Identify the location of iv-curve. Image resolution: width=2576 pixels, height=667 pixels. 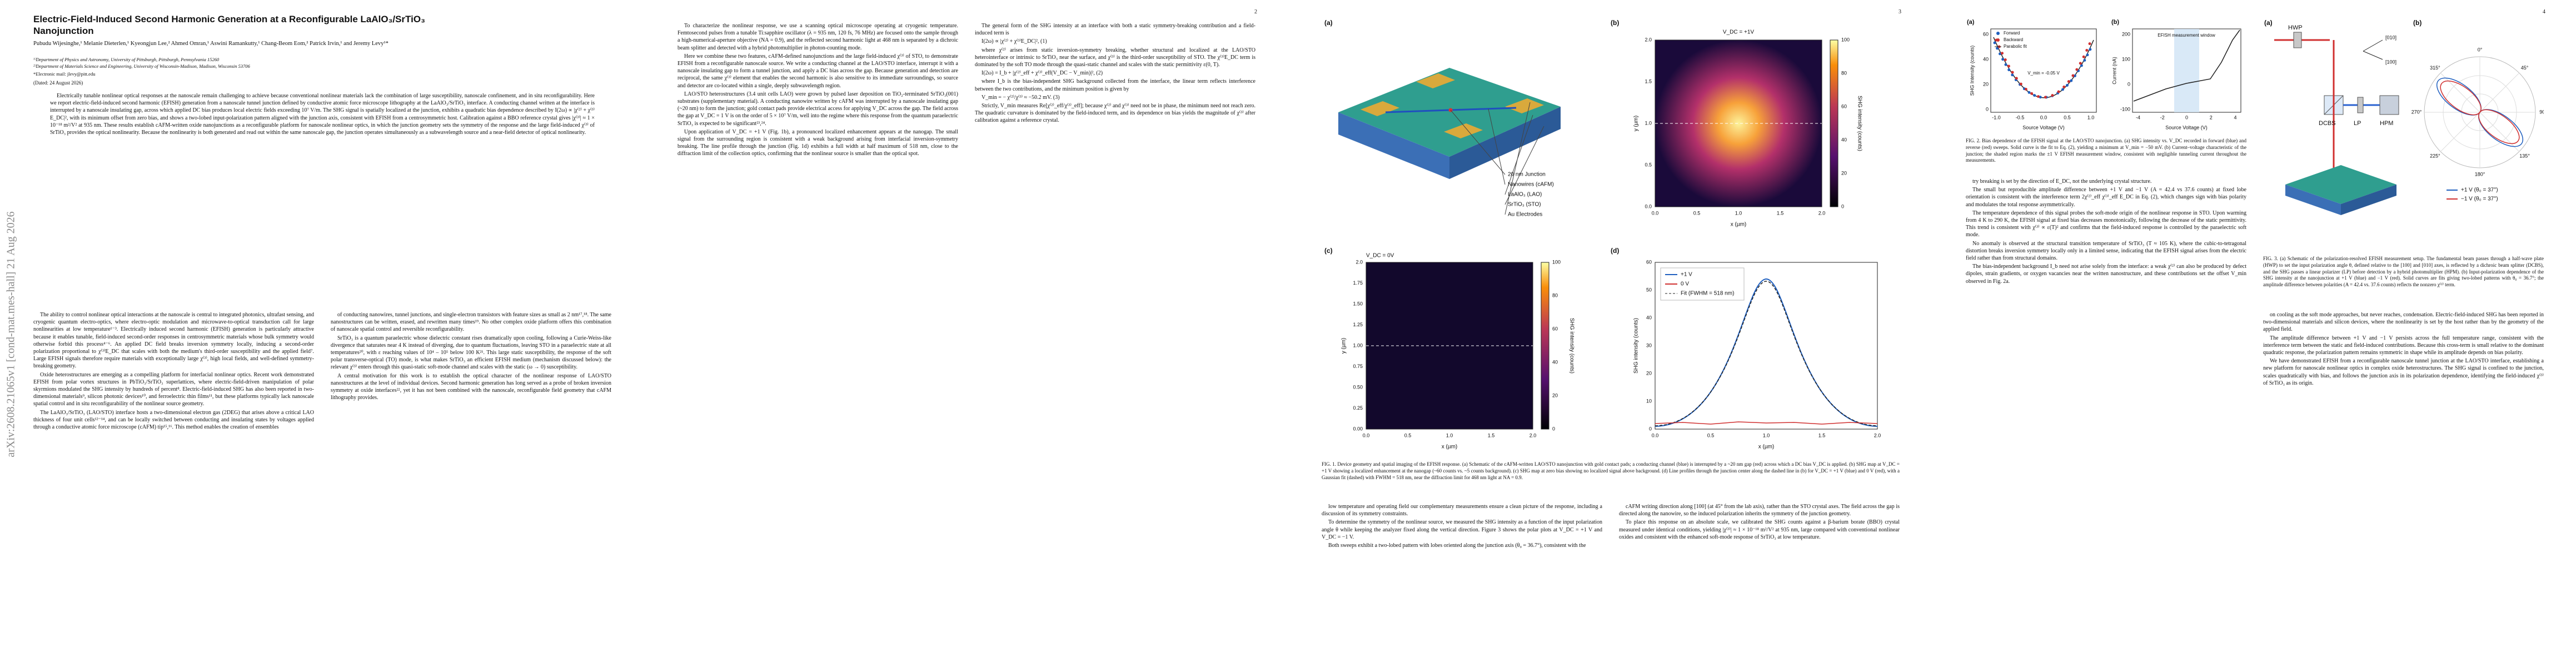
(2186, 65).